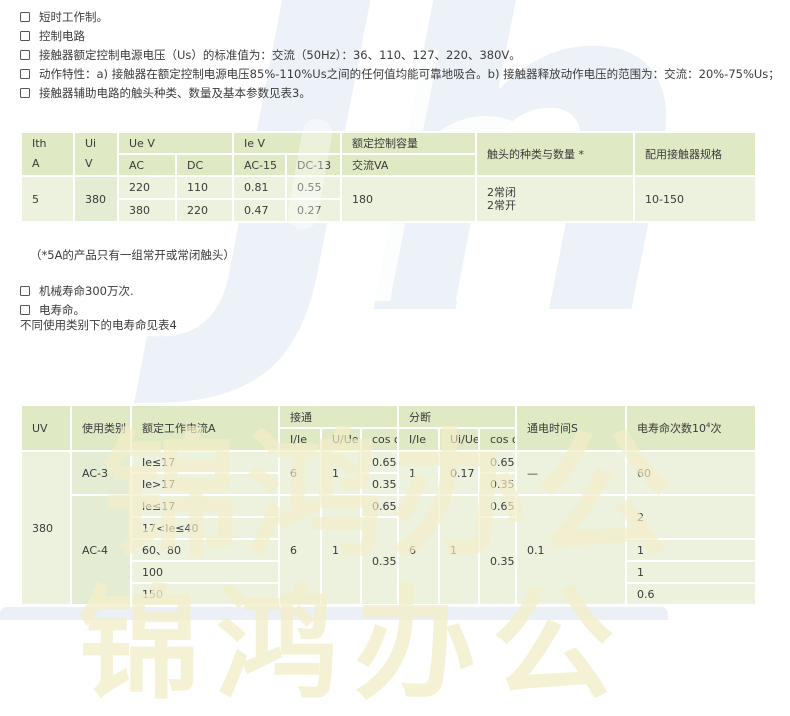  What do you see at coordinates (341, 473) in the screenshot?
I see `t4-cell-make-uue-ac3: 1` at bounding box center [341, 473].